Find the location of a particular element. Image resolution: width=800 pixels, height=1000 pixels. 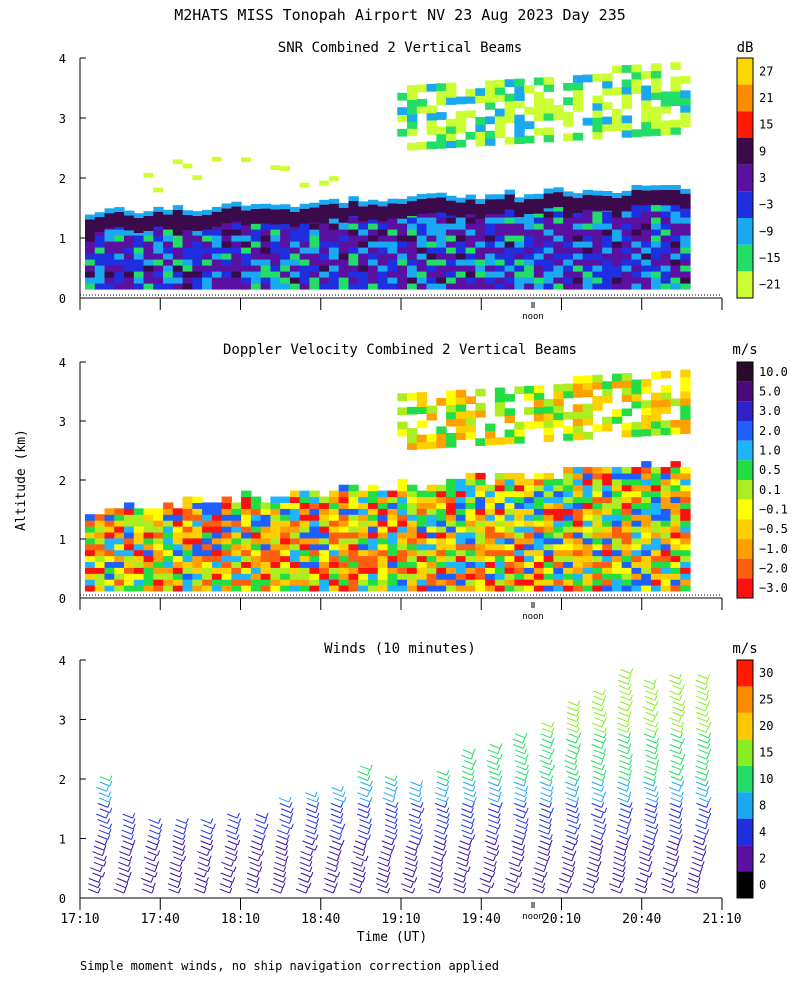

colorbar-label: 0.5 is located at coordinates (770, 470).